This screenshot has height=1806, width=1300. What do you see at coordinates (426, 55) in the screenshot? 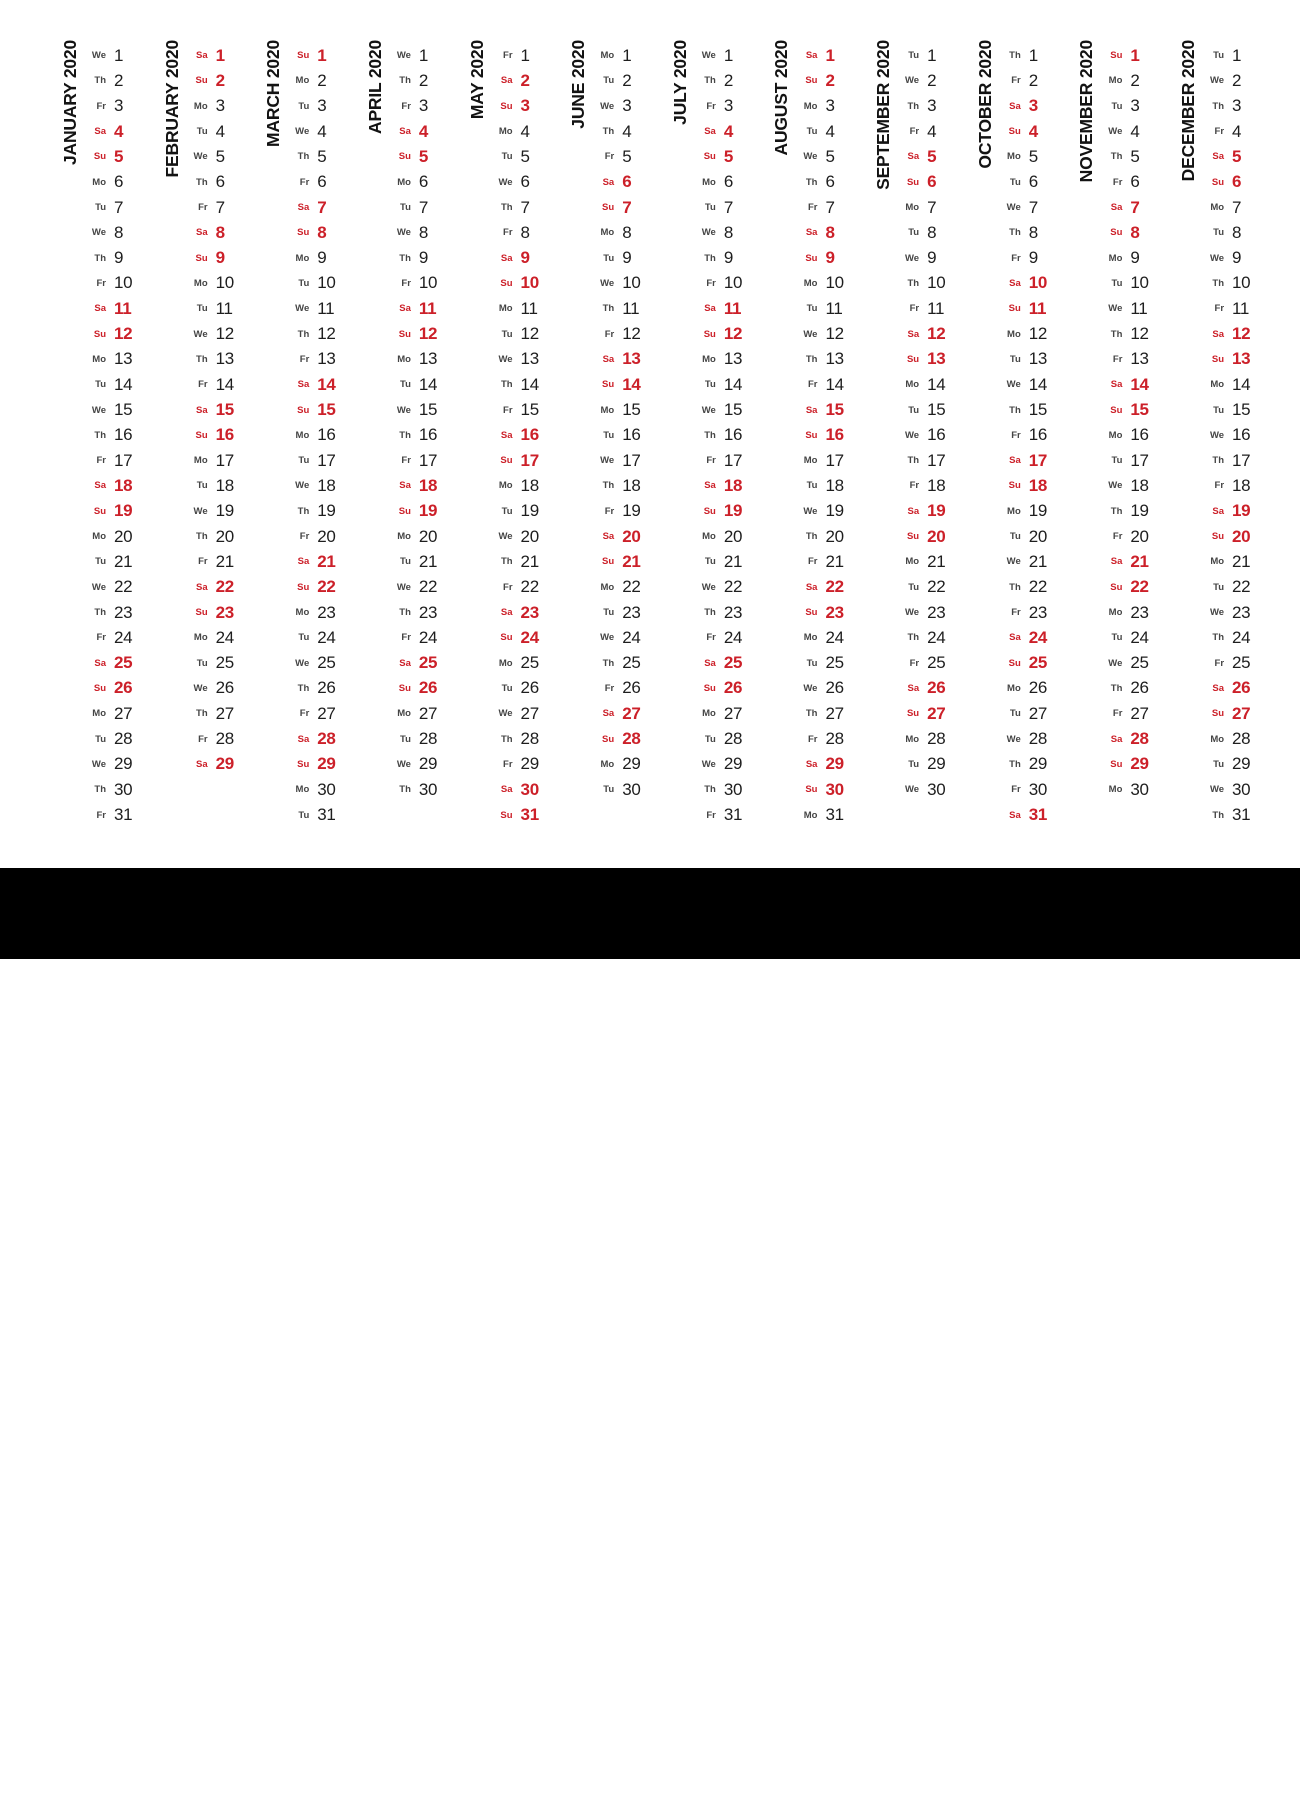
I see `day-row: We 1` at bounding box center [426, 55].